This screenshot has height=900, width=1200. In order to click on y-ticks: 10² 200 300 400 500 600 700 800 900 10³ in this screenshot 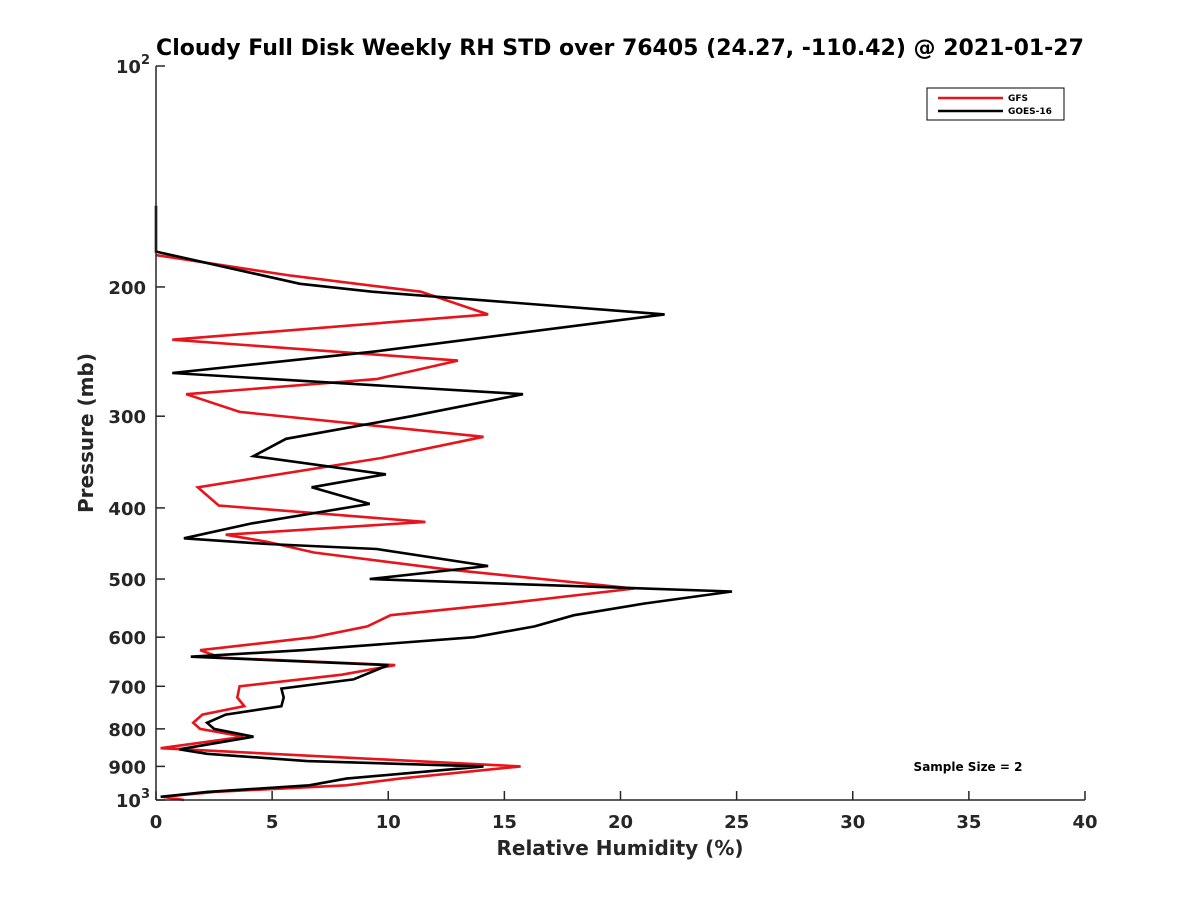, I will do `click(136, 432)`.